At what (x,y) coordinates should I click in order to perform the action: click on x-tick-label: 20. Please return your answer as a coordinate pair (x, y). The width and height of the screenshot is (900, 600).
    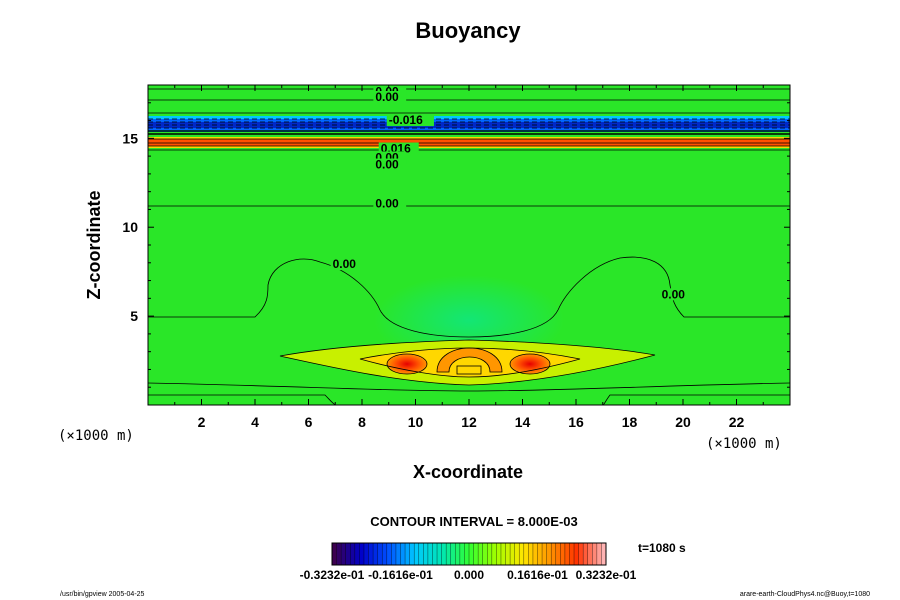
    Looking at the image, I should click on (683, 422).